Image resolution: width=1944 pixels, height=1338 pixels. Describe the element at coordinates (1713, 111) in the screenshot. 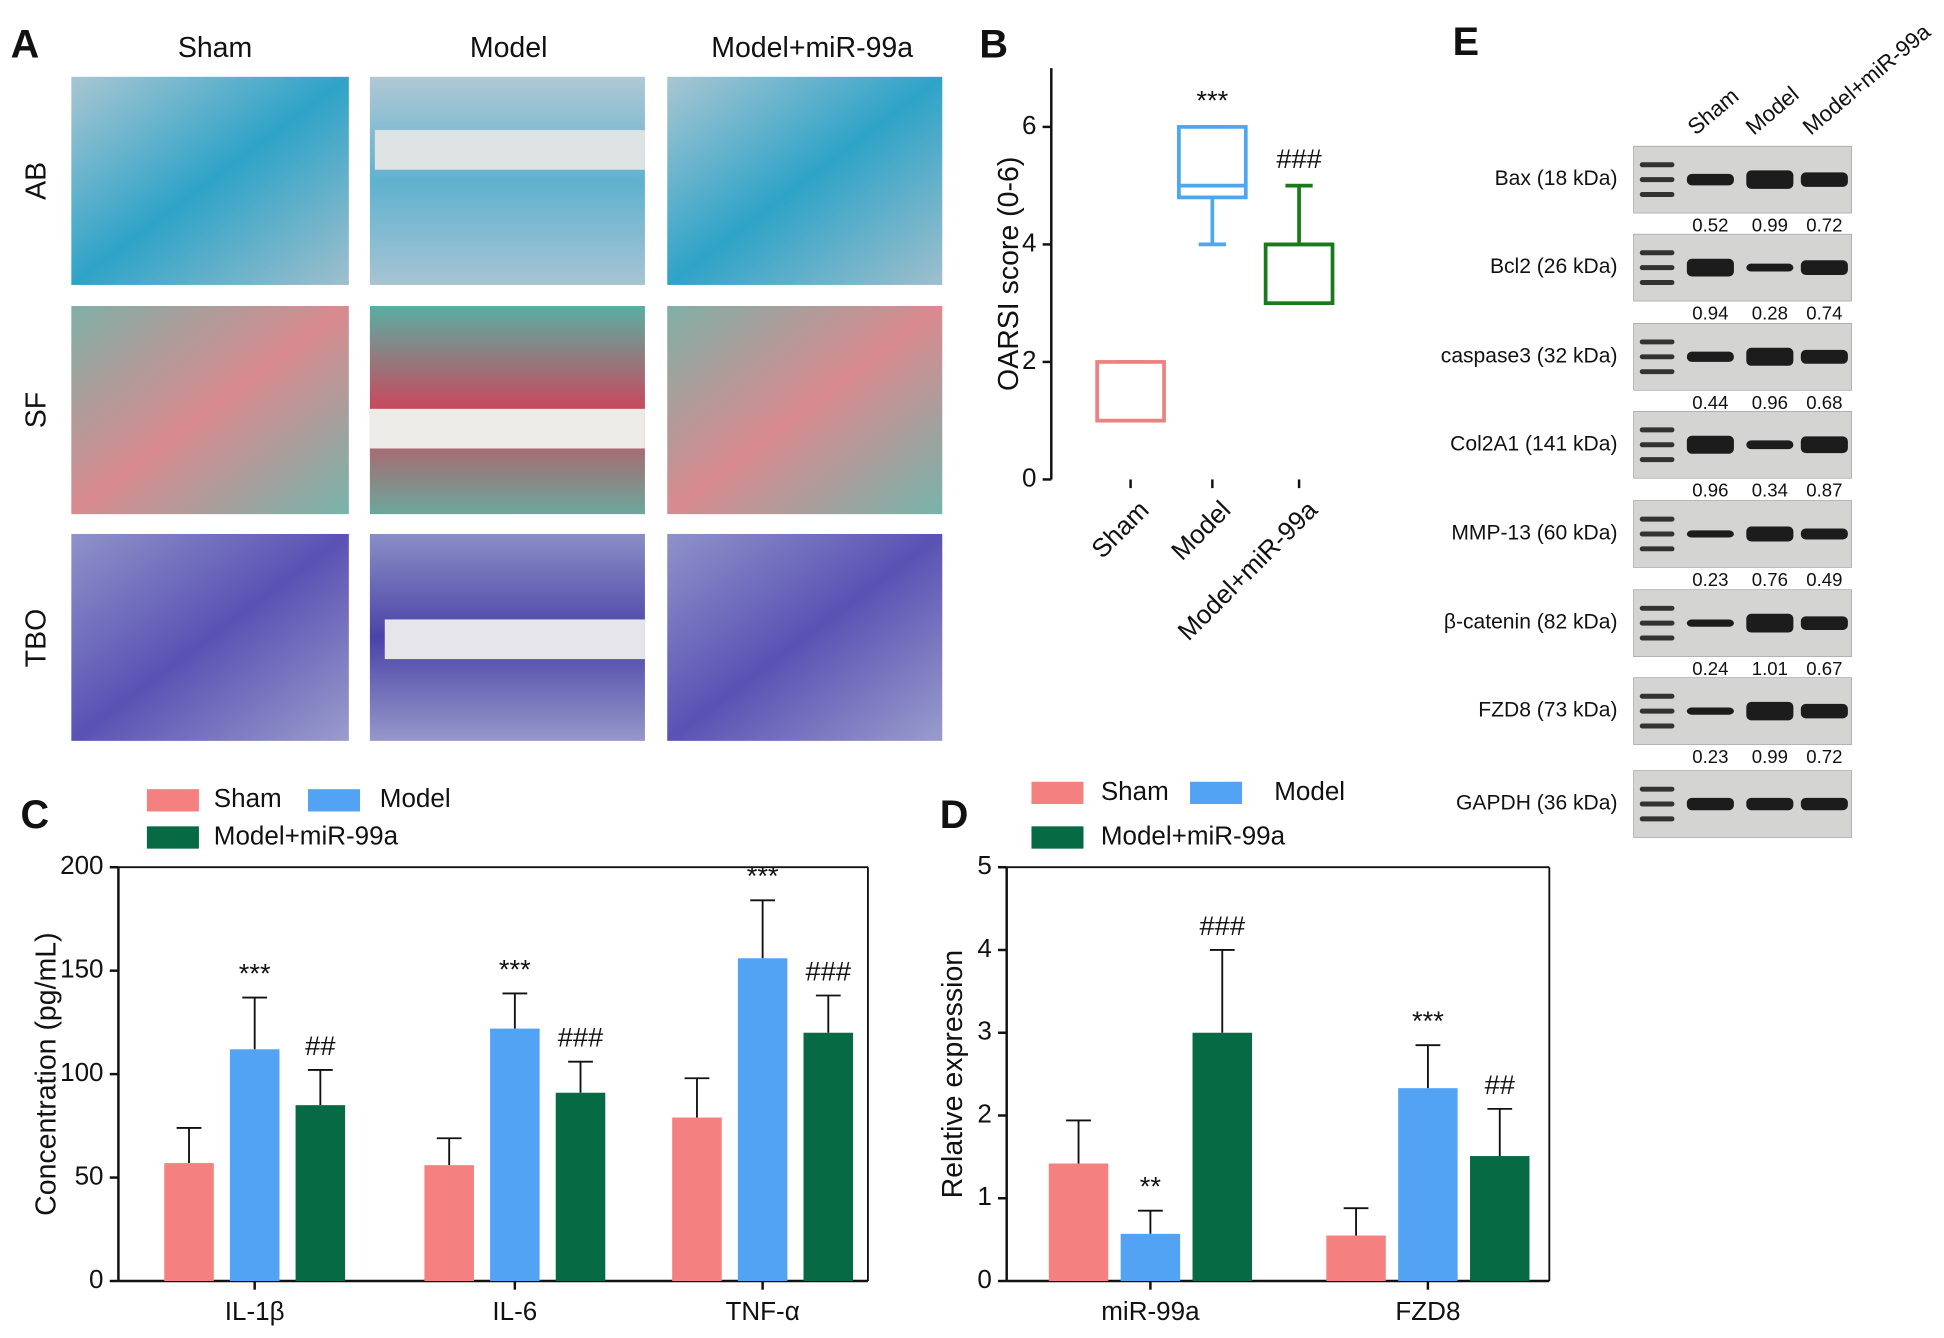

I see `blot-column-header: Sham` at that location.